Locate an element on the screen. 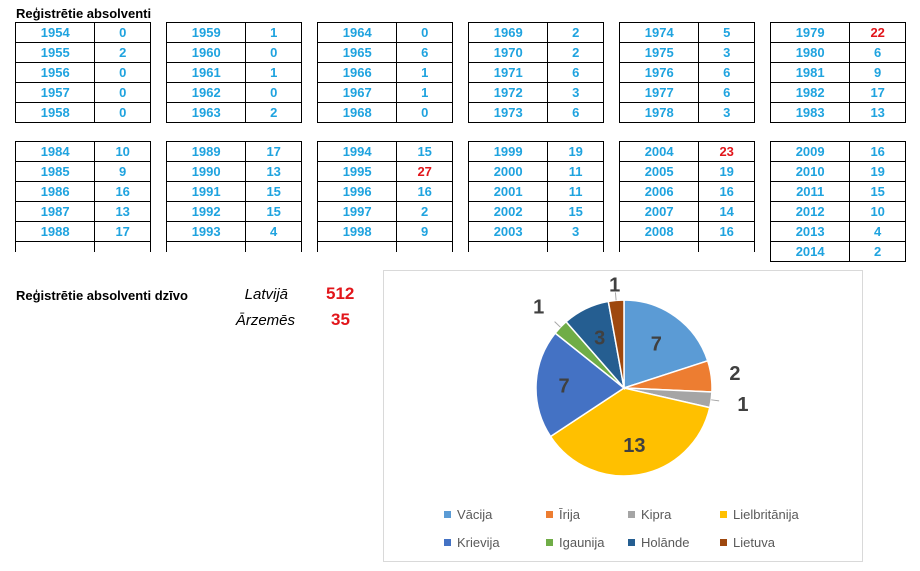 The height and width of the screenshot is (571, 920). year-cell: 1960 is located at coordinates (206, 52).